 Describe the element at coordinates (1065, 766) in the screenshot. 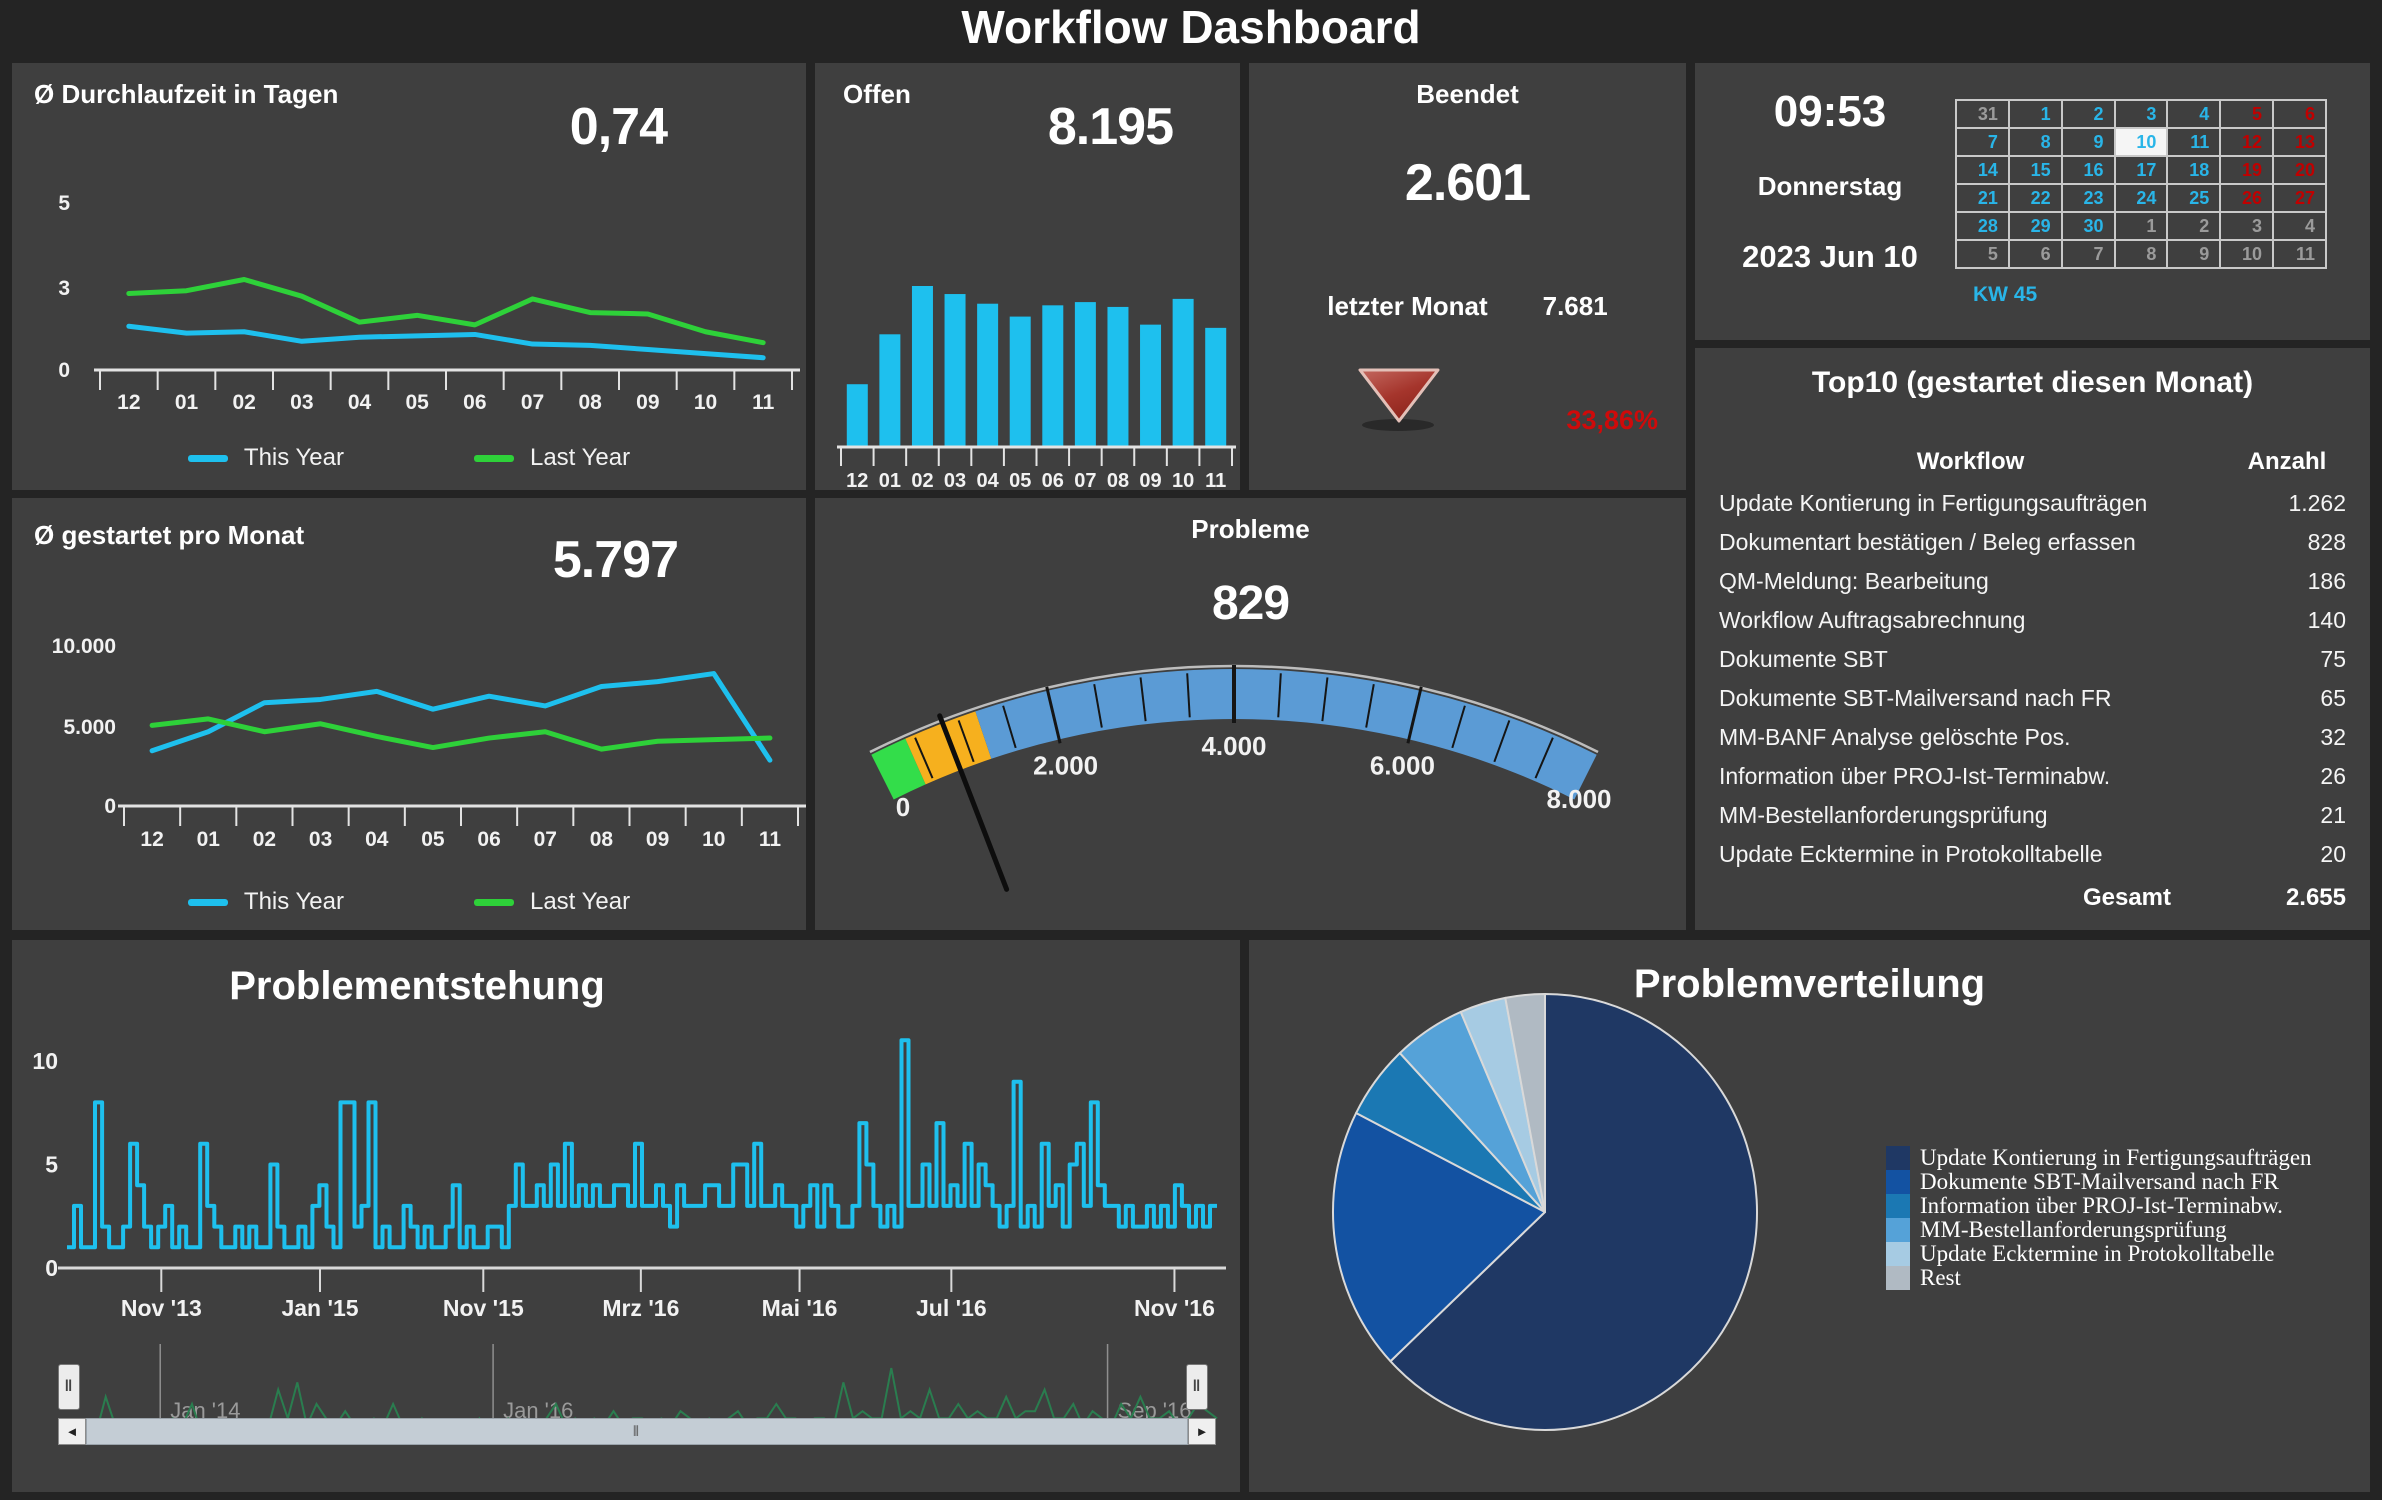

I see `svg-text: 2.000` at that location.